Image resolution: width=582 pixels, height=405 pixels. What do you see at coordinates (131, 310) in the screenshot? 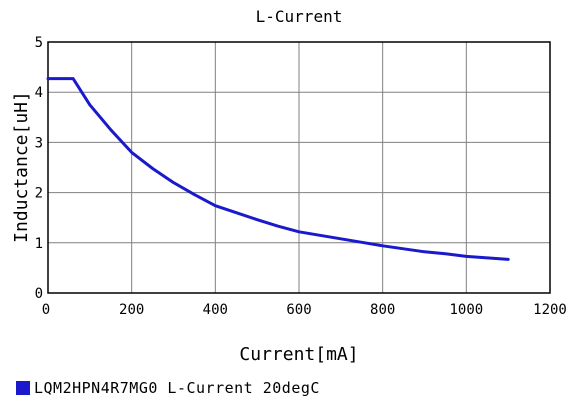
I see `x-tick-200: 200` at bounding box center [131, 310].